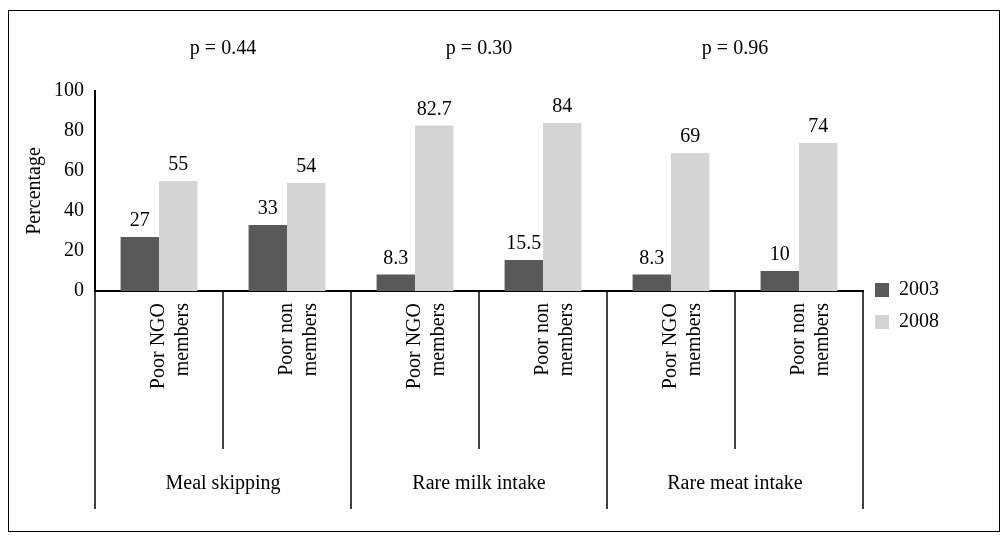  What do you see at coordinates (34, 191) in the screenshot?
I see `y-axis-title: Percentage` at bounding box center [34, 191].